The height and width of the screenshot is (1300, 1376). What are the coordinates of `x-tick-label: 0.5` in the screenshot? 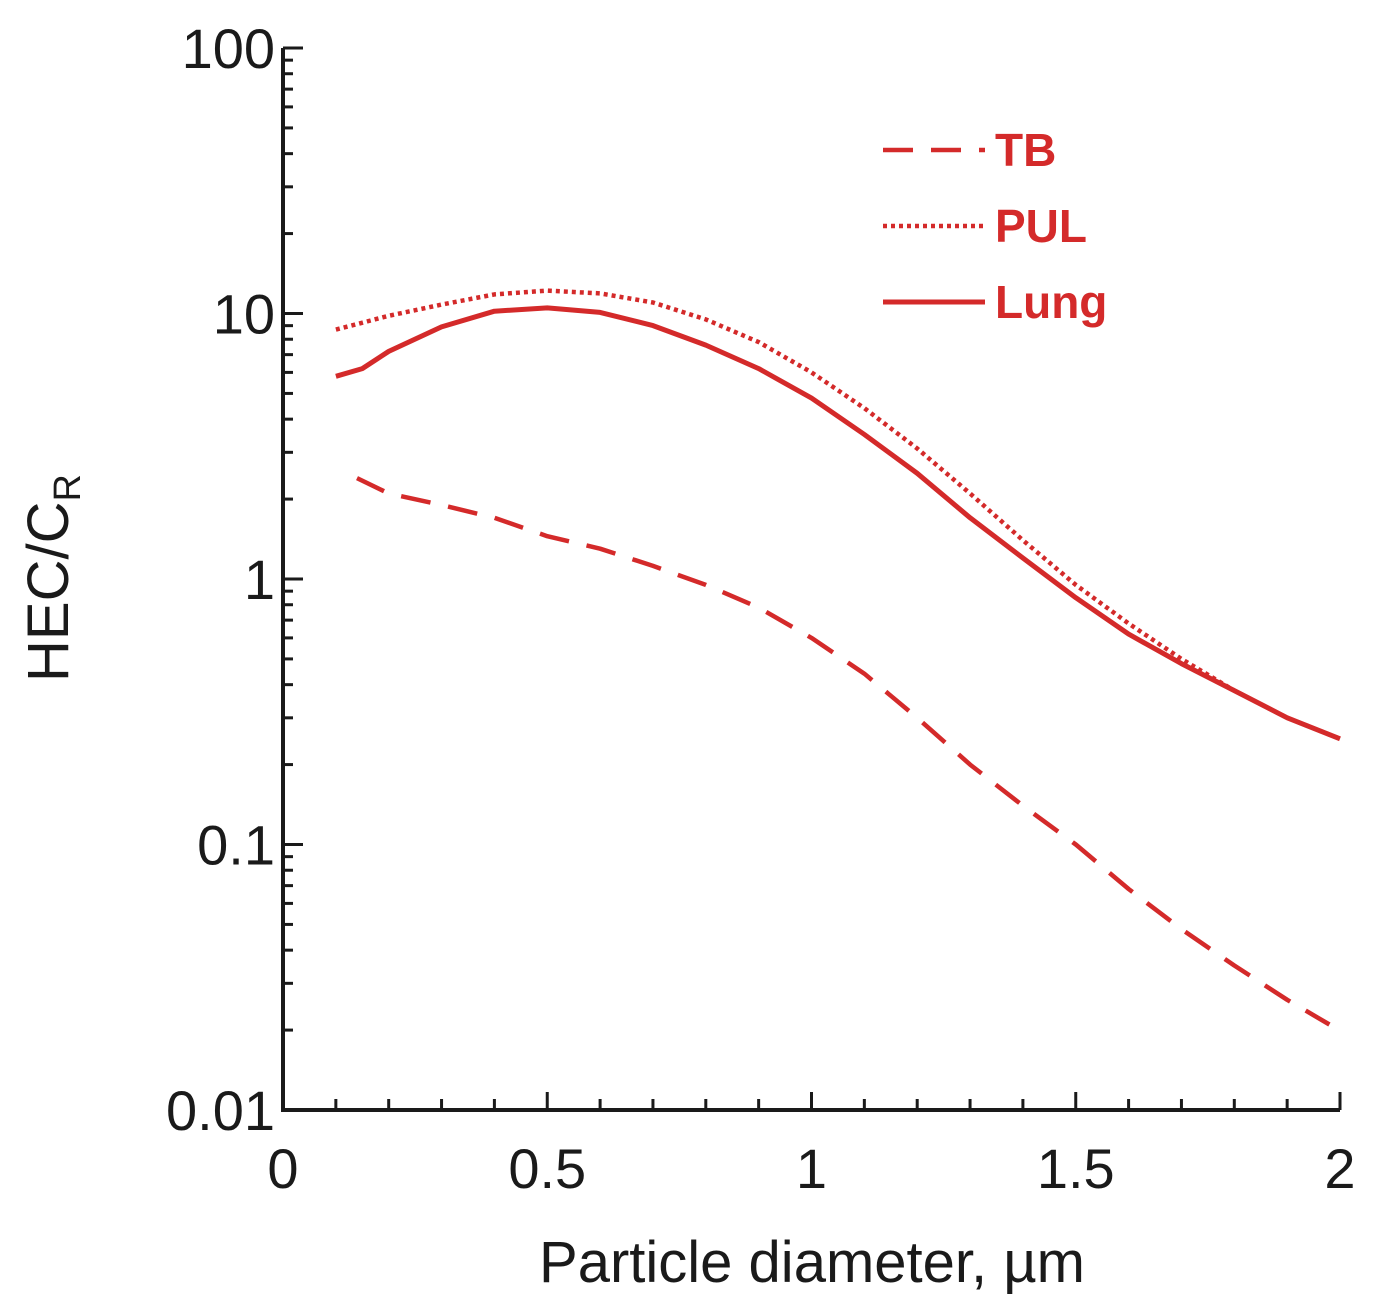 It's located at (547, 1168).